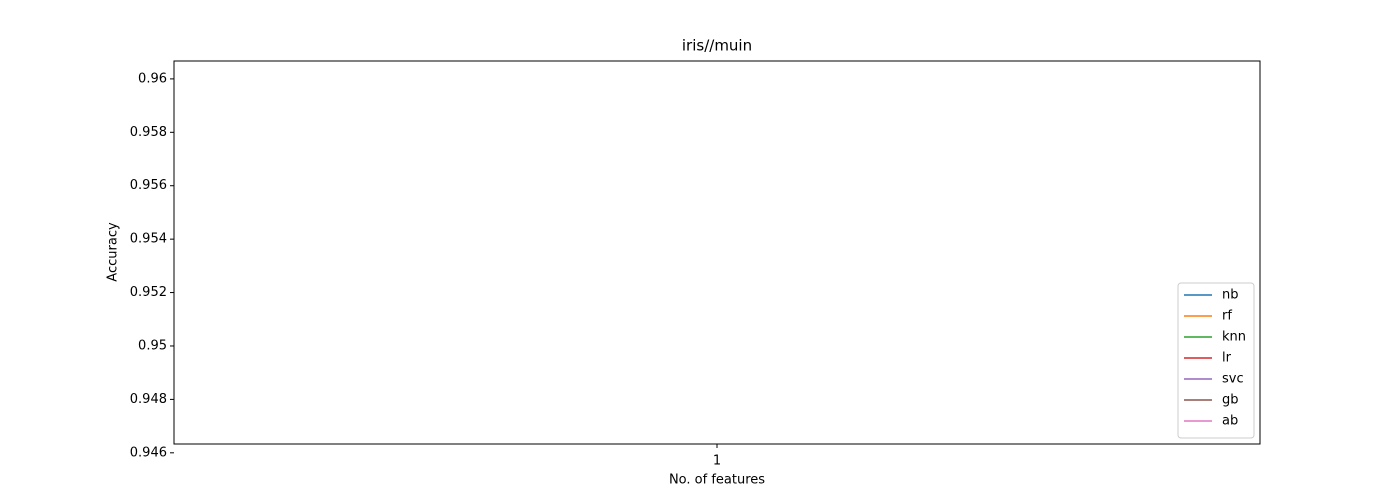 Image resolution: width=1400 pixels, height=500 pixels. What do you see at coordinates (1230, 421) in the screenshot?
I see `legend-label: ab` at bounding box center [1230, 421].